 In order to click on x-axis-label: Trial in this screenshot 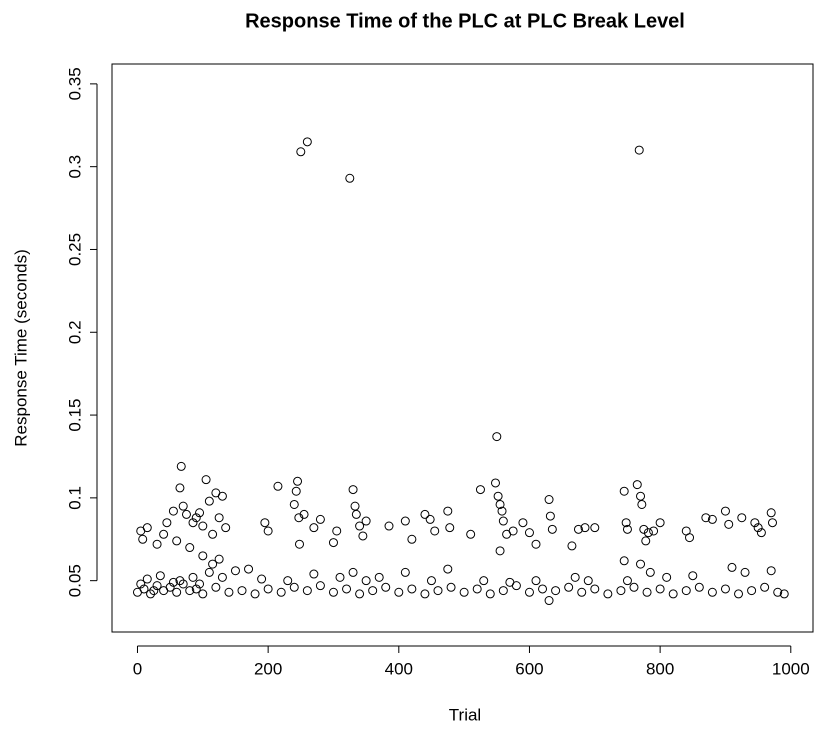, I will do `click(465, 714)`.